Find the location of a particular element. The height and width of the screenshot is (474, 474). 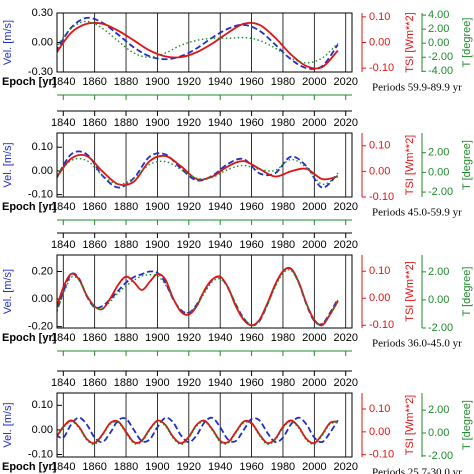

annotation: Periods 36.0-45.0 yr is located at coordinates (417, 344).